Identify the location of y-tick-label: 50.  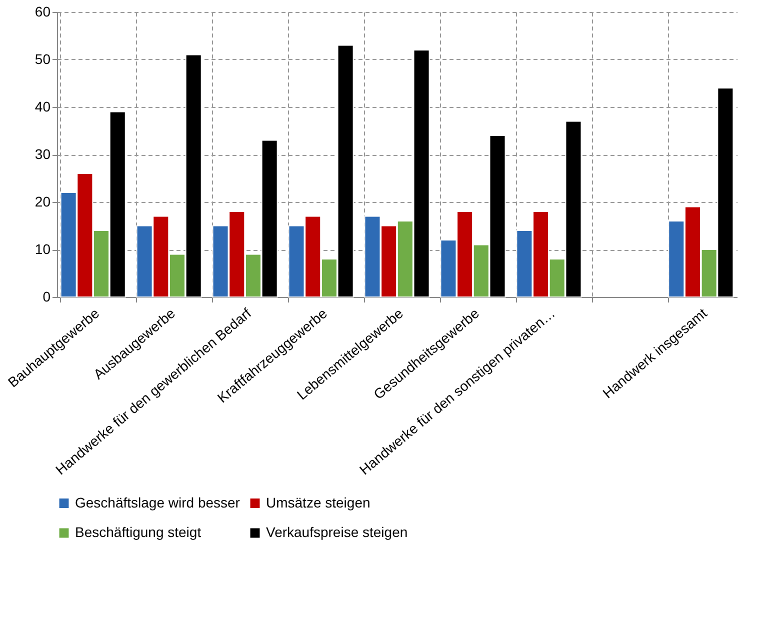
(42, 59).